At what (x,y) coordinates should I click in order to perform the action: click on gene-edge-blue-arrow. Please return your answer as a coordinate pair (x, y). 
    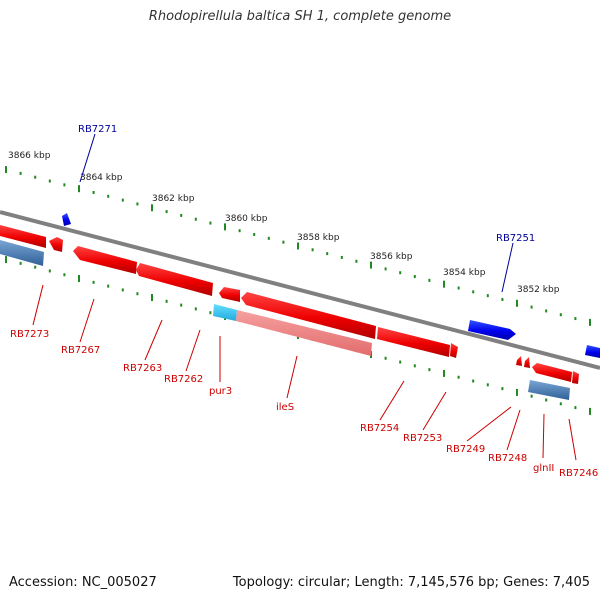
    Looking at the image, I should click on (592, 351).